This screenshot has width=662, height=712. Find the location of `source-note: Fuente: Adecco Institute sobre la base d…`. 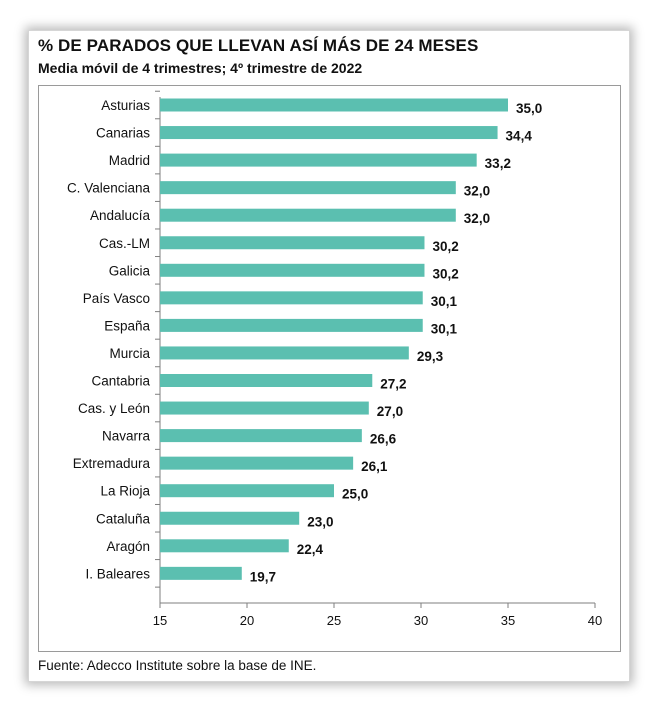

source-note: Fuente: Adecco Institute sobre la base d… is located at coordinates (177, 665).